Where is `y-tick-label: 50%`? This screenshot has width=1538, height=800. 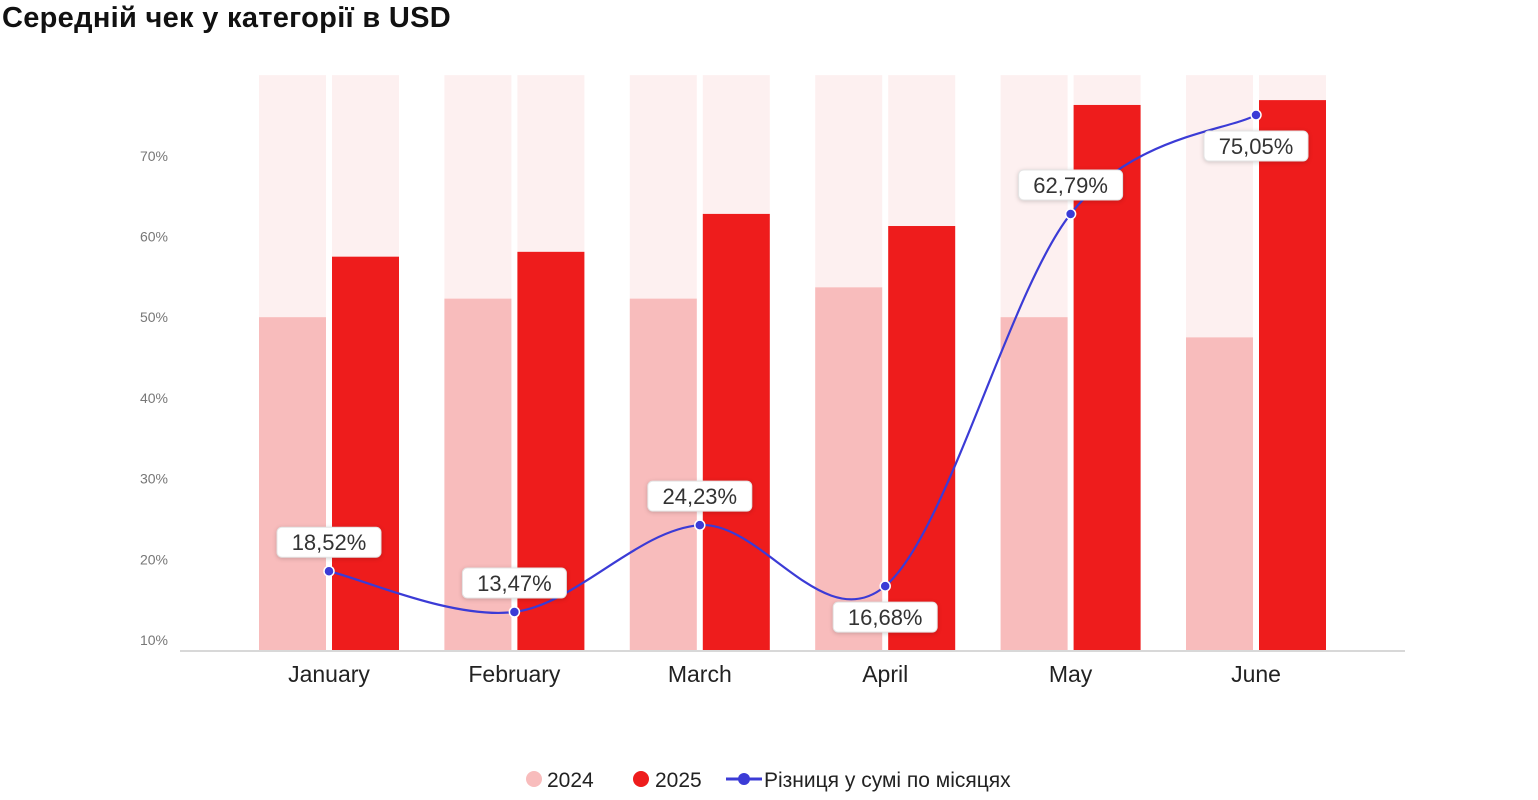
y-tick-label: 50% is located at coordinates (154, 317).